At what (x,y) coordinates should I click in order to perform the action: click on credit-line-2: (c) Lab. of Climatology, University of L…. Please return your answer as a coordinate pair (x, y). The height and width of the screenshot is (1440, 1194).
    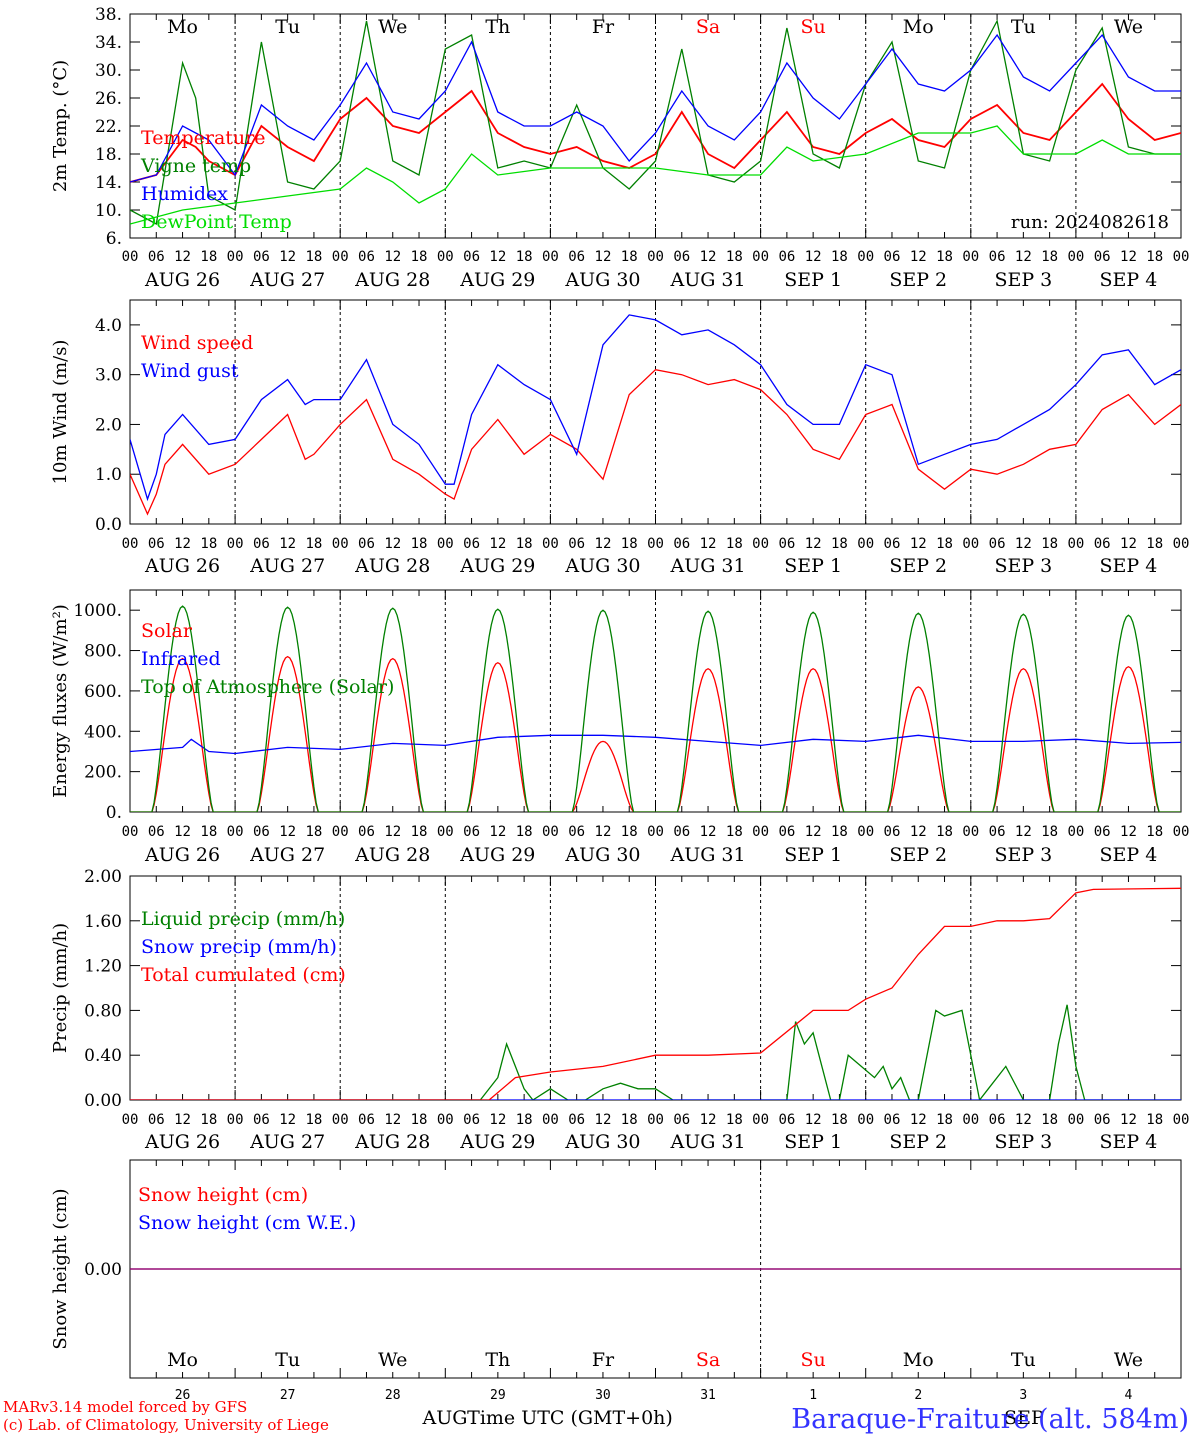
    Looking at the image, I should click on (166, 1425).